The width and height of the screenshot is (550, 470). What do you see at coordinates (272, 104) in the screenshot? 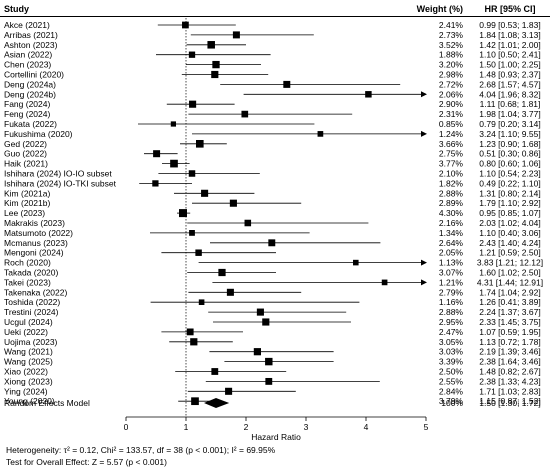
I see `study-row: Fang (2024) 2.90% 1.11 [0.68; 1.81]` at bounding box center [272, 104].